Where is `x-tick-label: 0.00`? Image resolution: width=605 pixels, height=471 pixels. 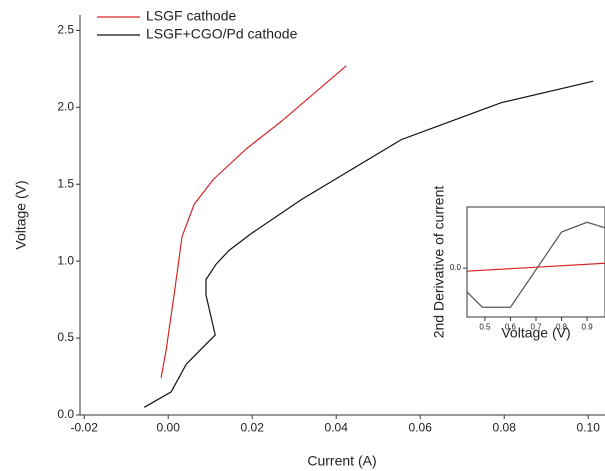 x-tick-label: 0.00 is located at coordinates (169, 428).